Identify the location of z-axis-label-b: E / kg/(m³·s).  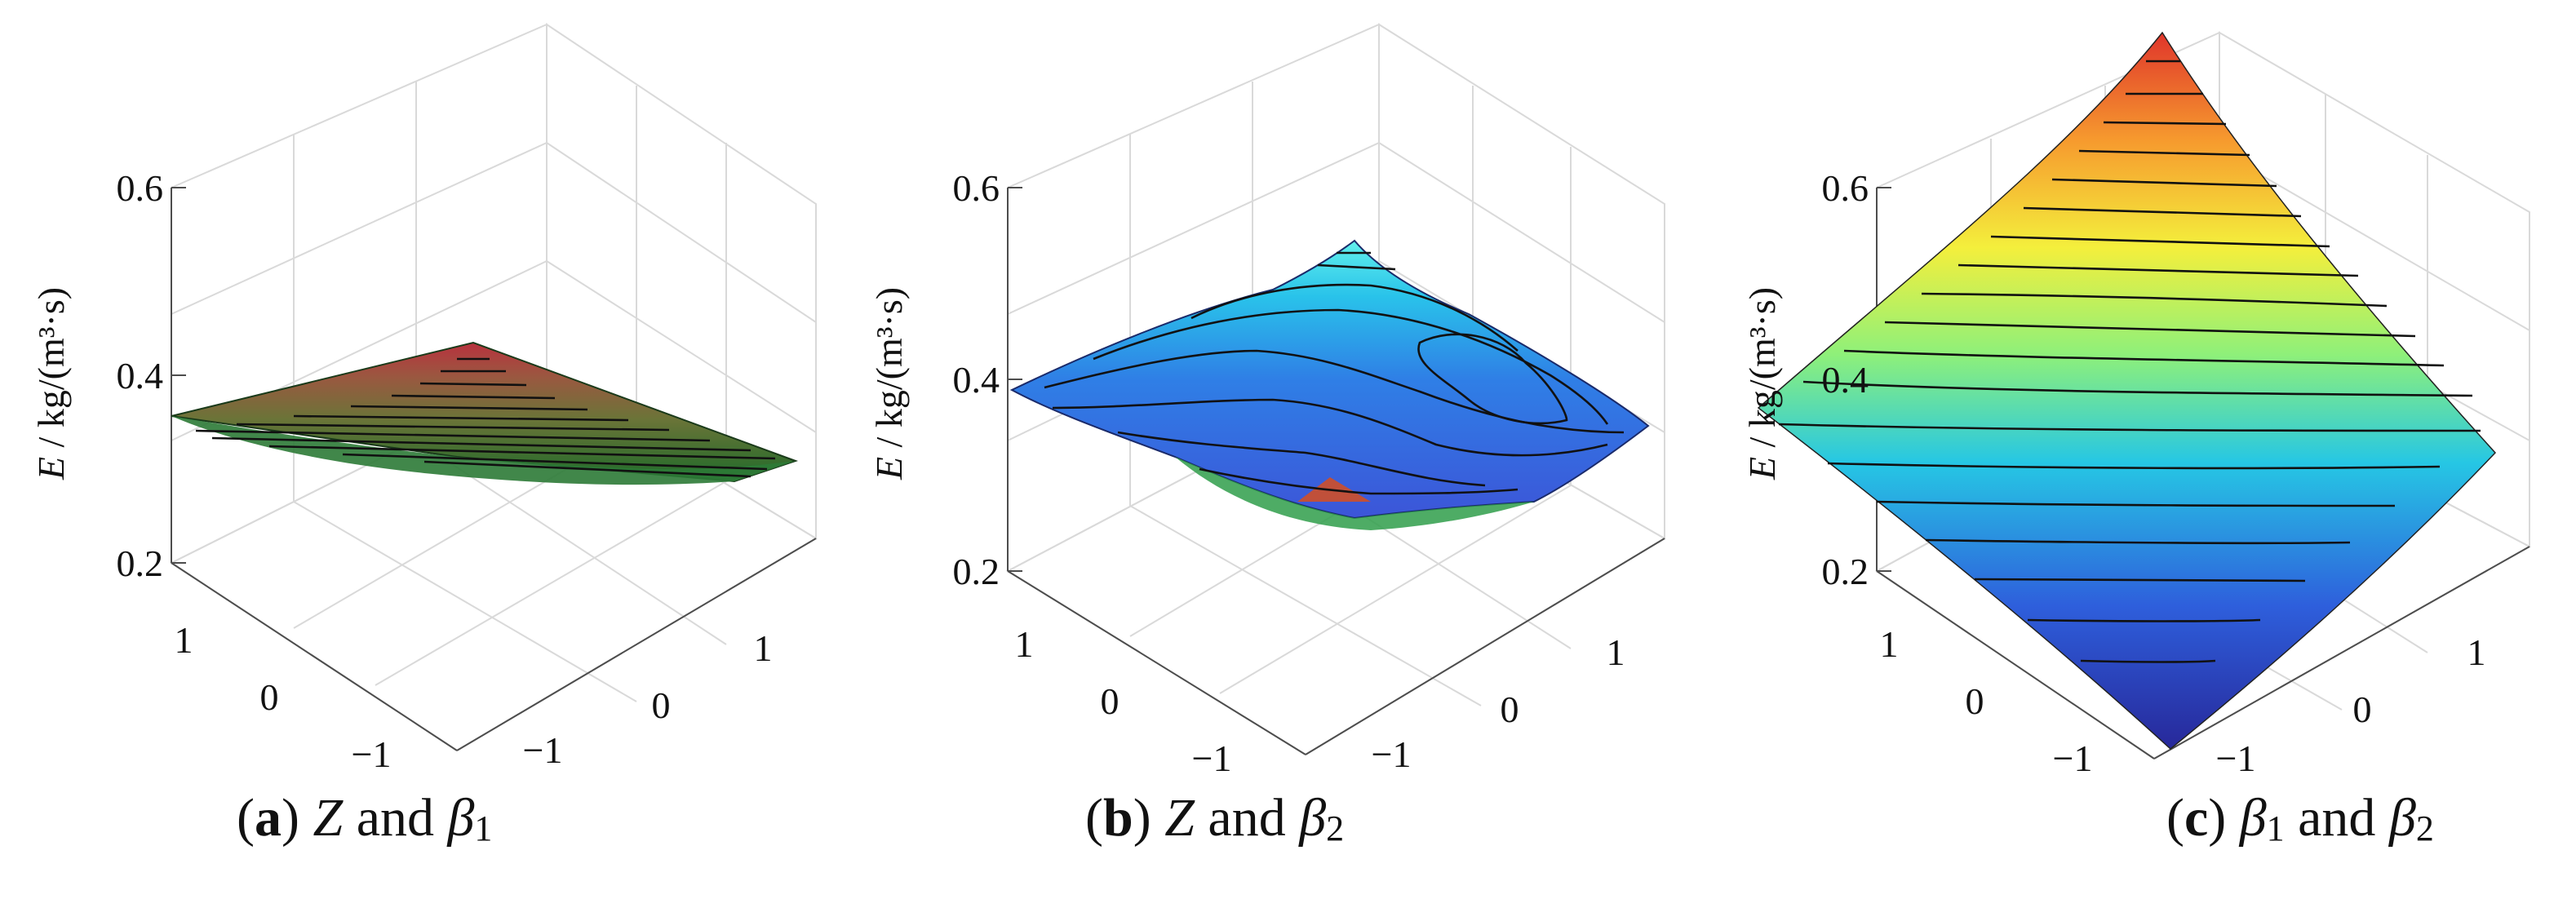
(889, 383).